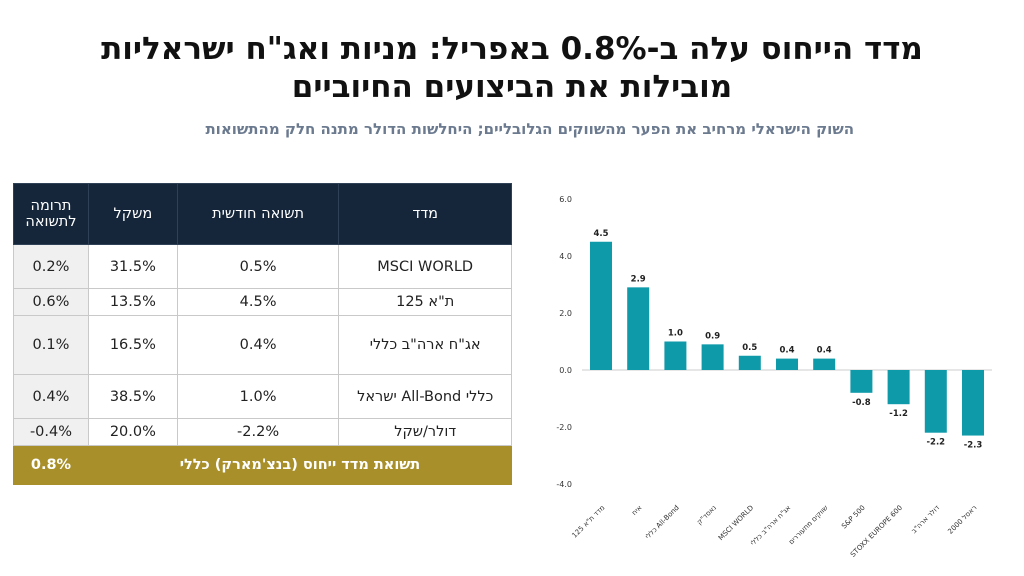 This screenshot has width=1024, height=576. Describe the element at coordinates (712, 336) in the screenshot. I see `data-label: 0.9` at that location.